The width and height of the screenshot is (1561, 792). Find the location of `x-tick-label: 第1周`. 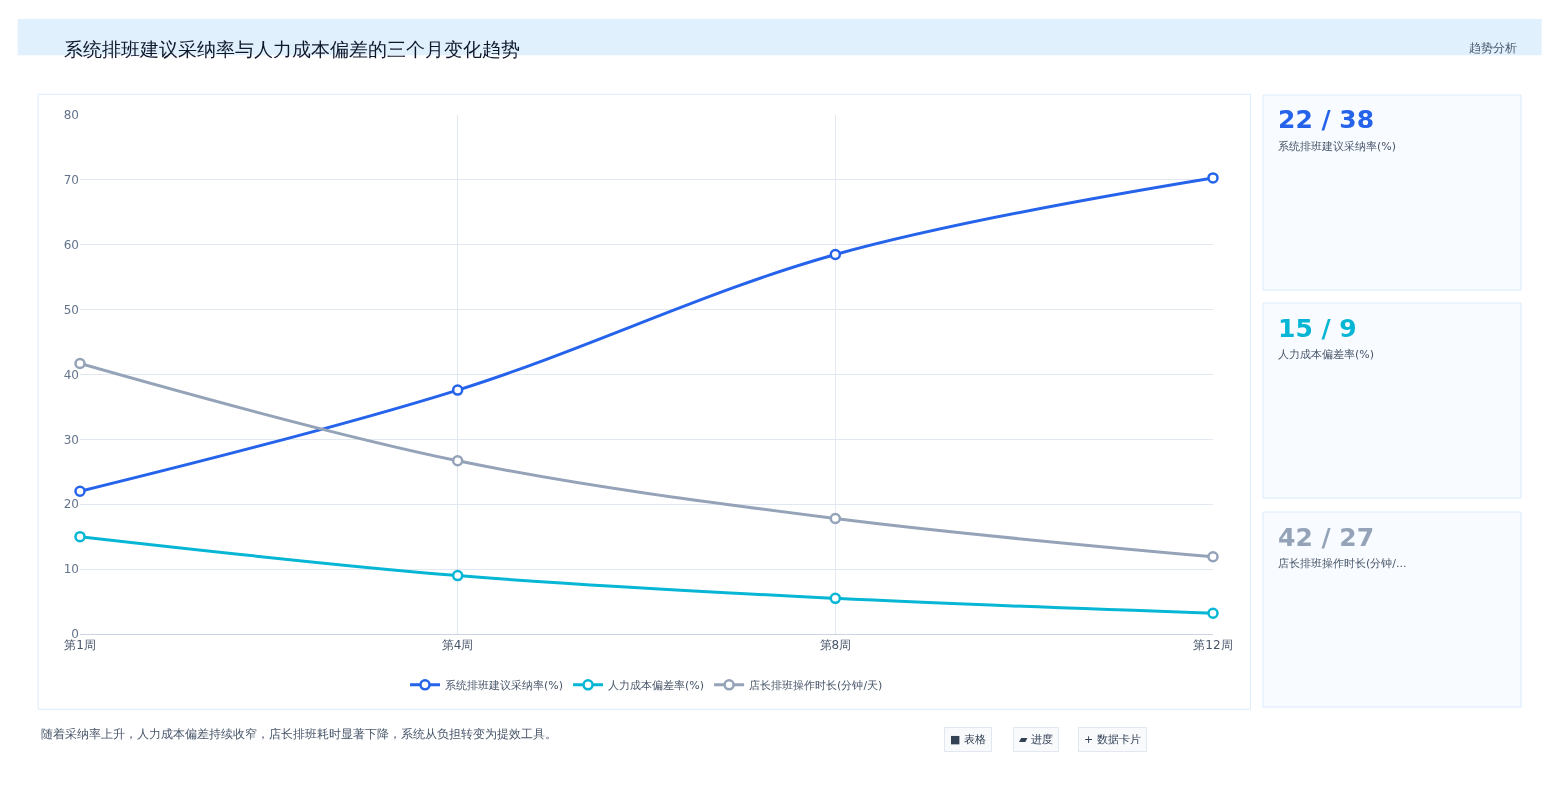

x-tick-label: 第1周 is located at coordinates (80, 645).